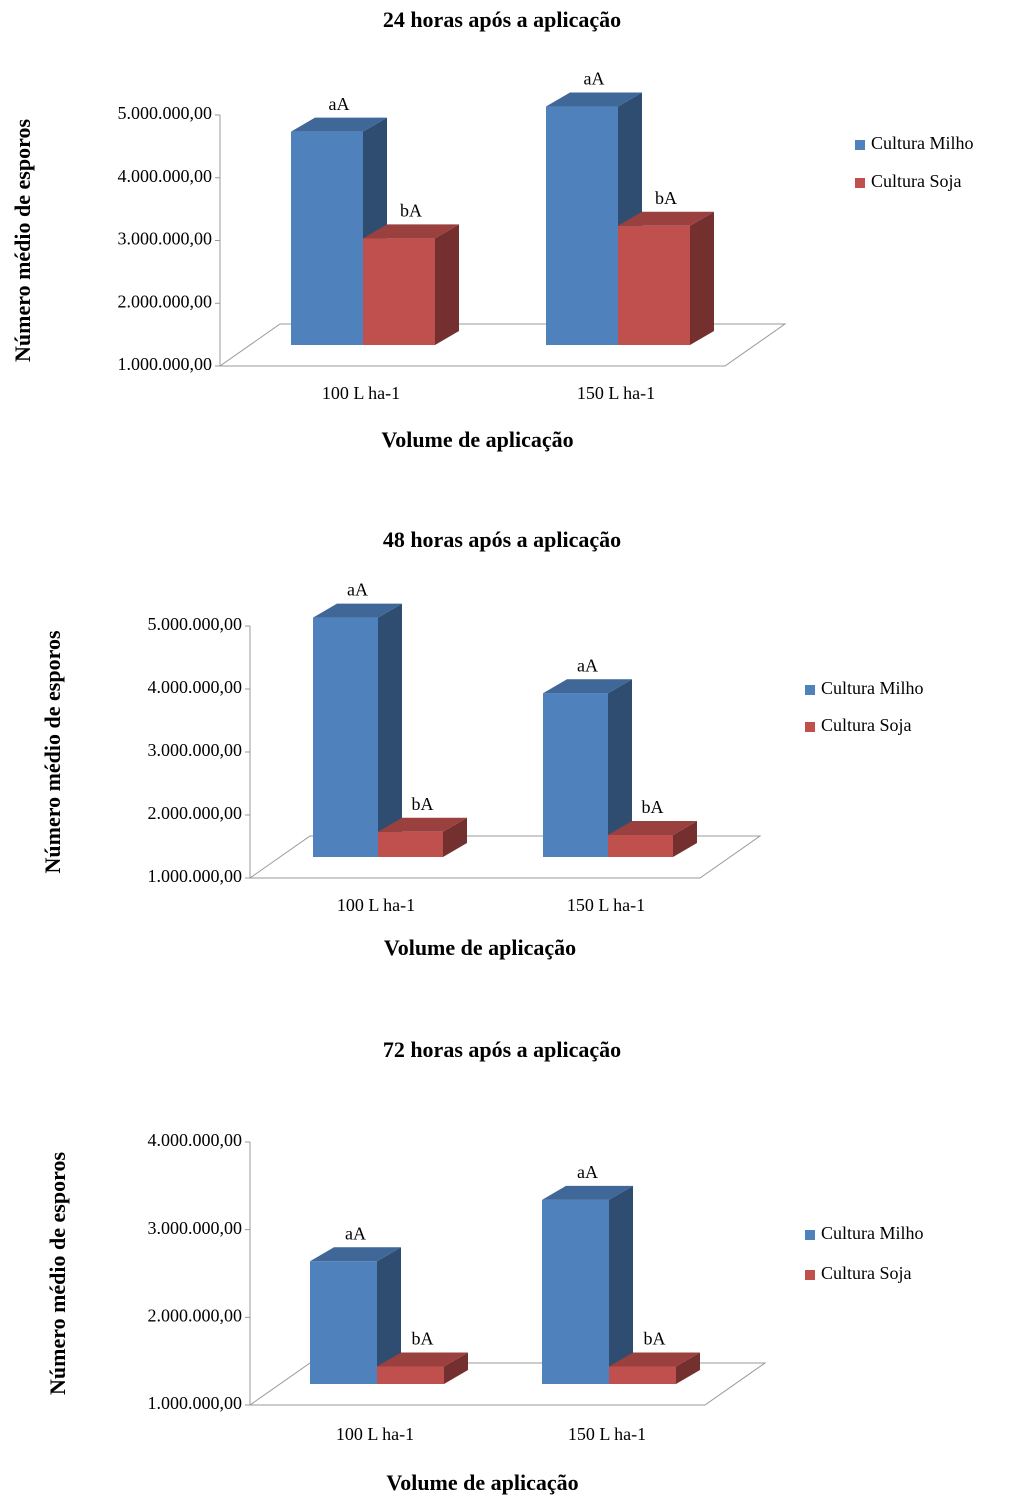 The image size is (1022, 1501). What do you see at coordinates (502, 539) in the screenshot?
I see `chart-title: 48 horas após a aplicação` at bounding box center [502, 539].